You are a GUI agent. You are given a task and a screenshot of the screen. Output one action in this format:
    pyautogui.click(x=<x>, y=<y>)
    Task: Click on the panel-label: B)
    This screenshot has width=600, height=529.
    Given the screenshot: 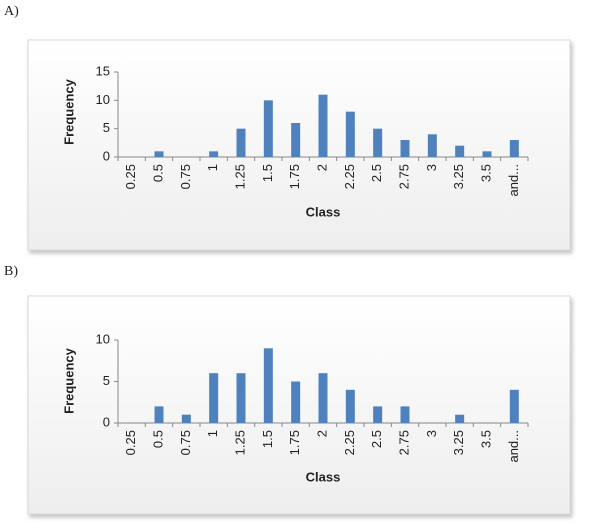 What is the action you would take?
    pyautogui.click(x=11, y=271)
    